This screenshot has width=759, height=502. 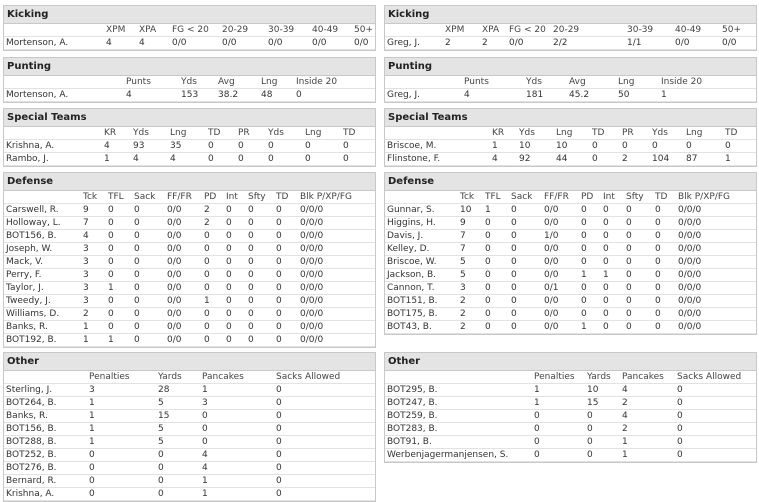 I want to click on player-row: Mortenson, A. 4 153 38.2 48 0, so click(x=189, y=95).